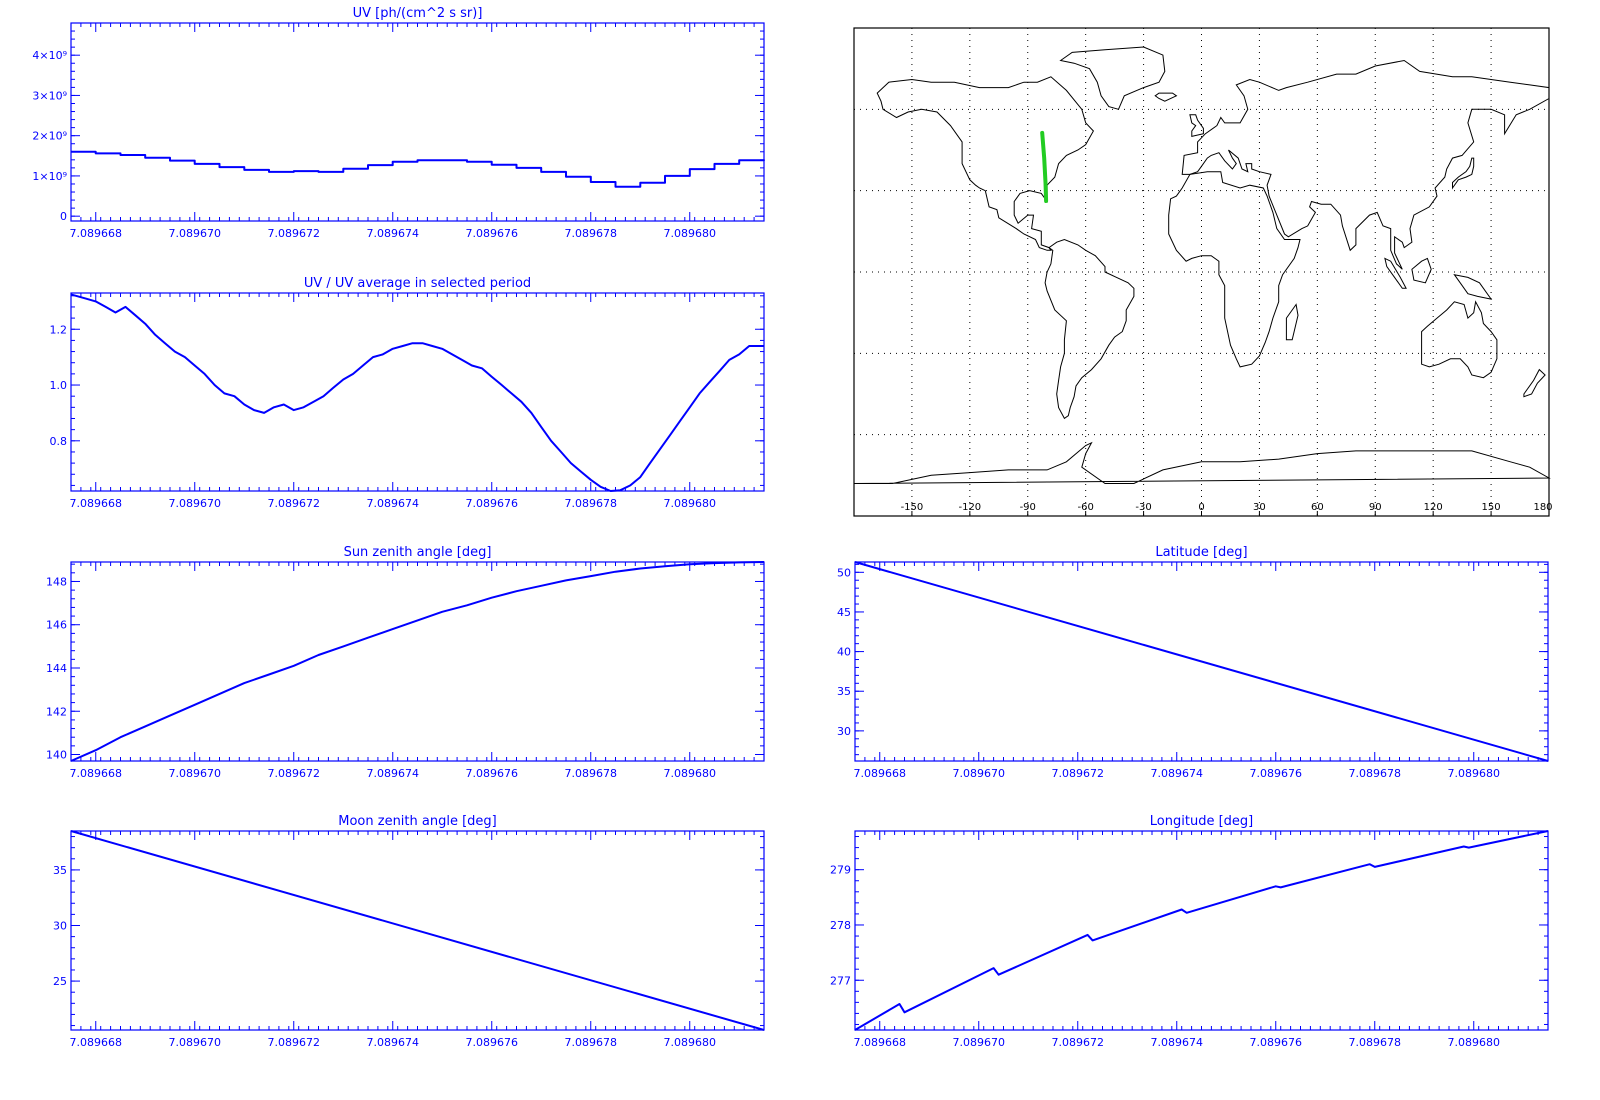  I want to click on uv-x-tick-label: 7.089674, so click(393, 233).